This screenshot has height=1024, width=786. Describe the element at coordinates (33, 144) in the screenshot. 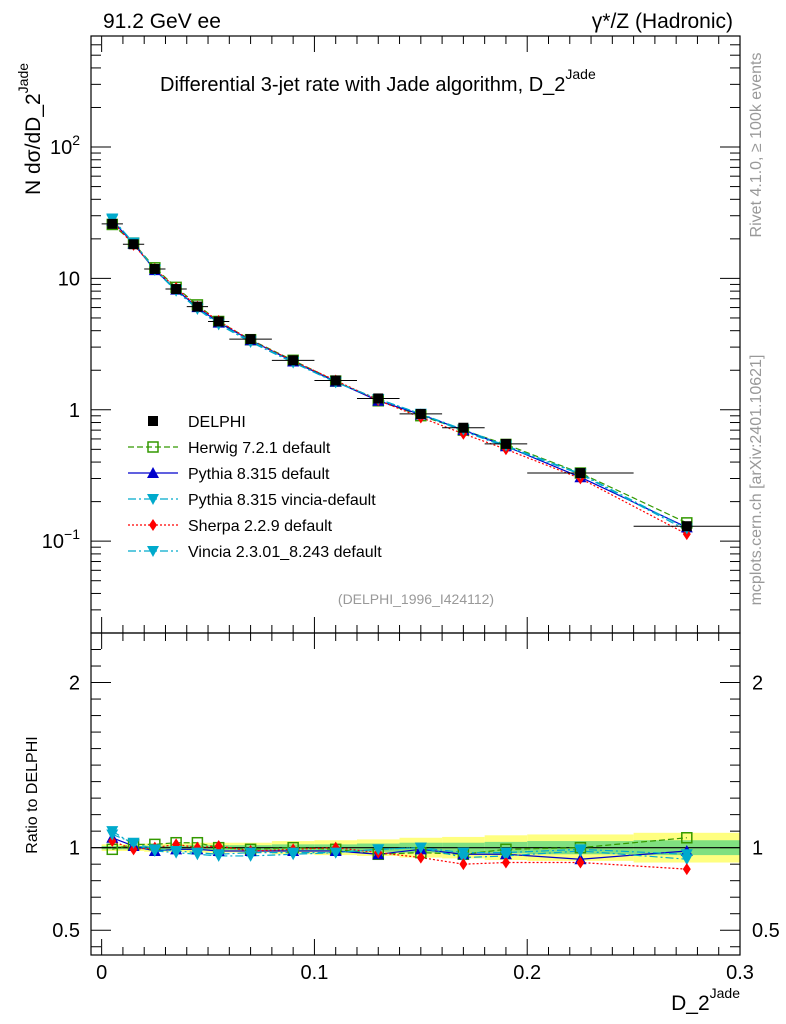

I see `y-axis-label-top-main: N dσ/dD_2` at that location.